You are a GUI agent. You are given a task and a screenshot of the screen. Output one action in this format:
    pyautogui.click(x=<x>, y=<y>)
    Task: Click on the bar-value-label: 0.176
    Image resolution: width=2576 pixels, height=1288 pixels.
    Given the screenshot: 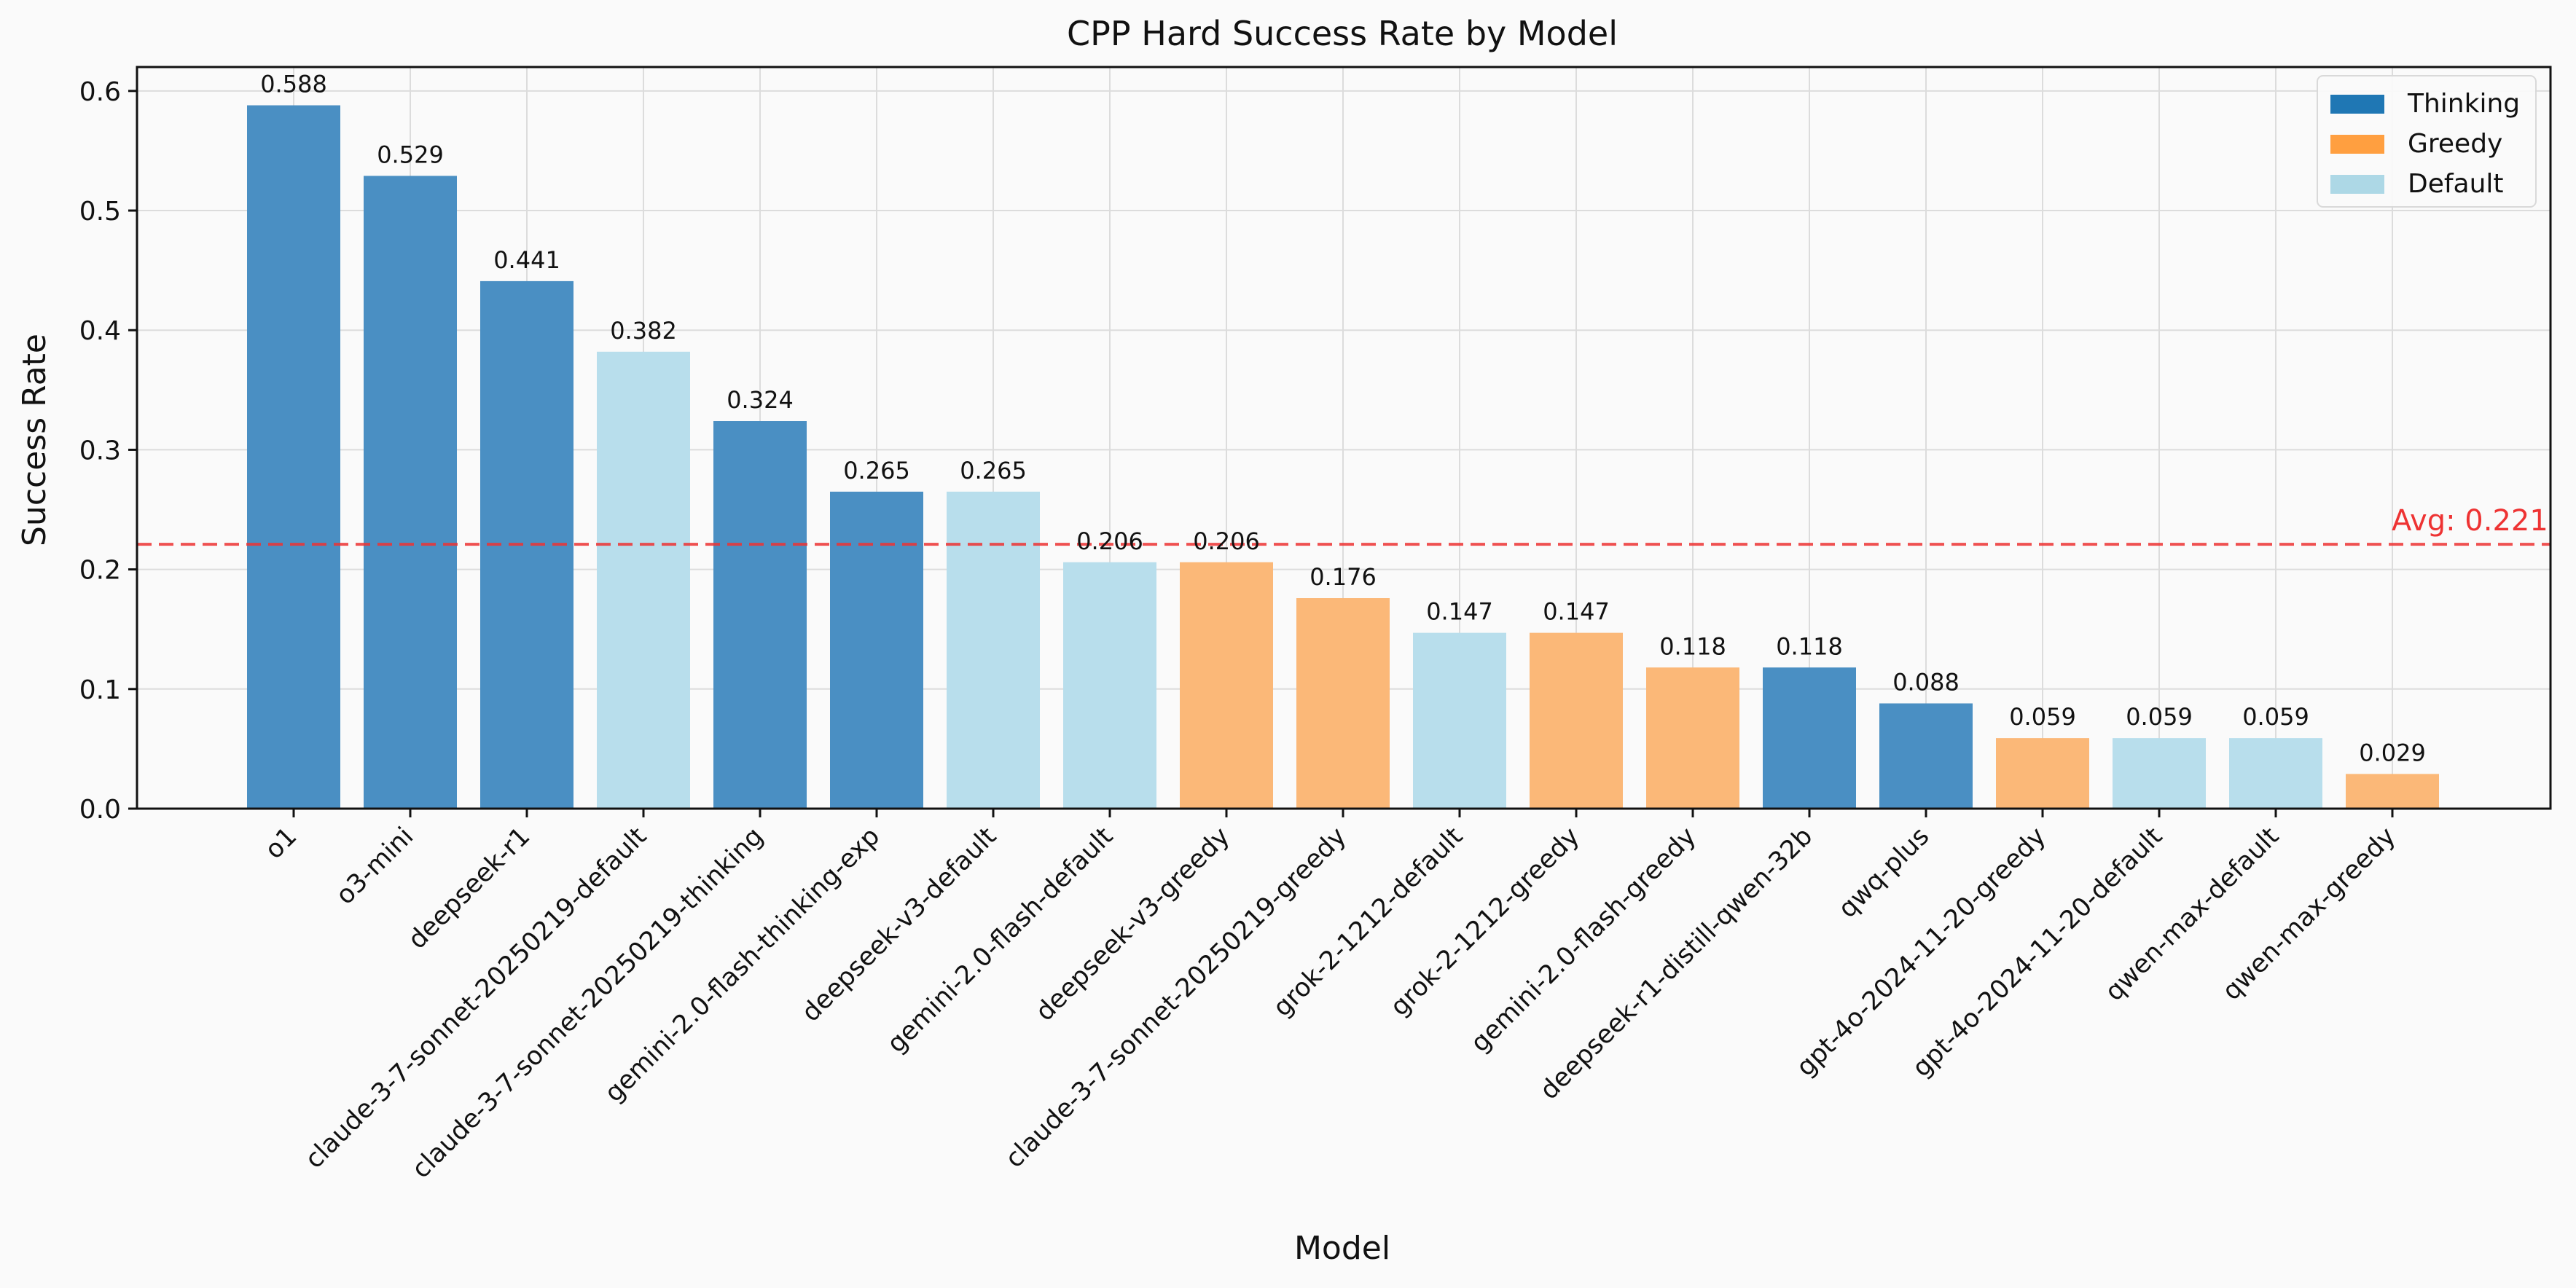 What is the action you would take?
    pyautogui.click(x=1343, y=577)
    